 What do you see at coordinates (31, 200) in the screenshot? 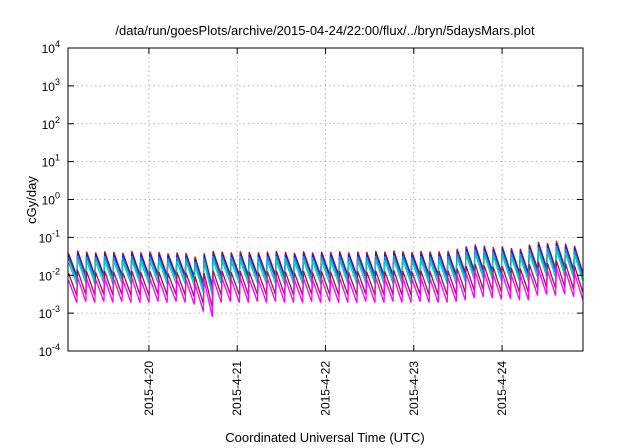
I see `y-axis-label: cGy/day` at bounding box center [31, 200].